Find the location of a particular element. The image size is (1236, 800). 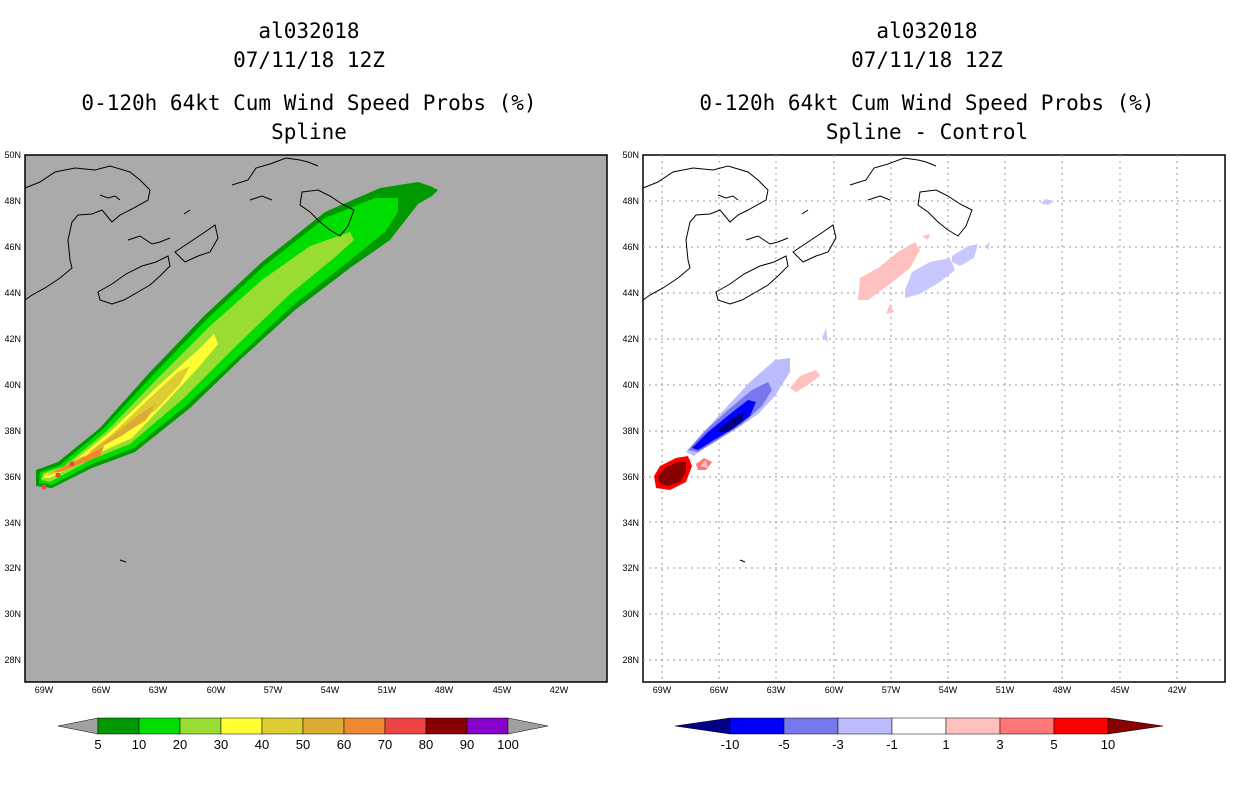

right-lon-label: 66W is located at coordinates (719, 690).